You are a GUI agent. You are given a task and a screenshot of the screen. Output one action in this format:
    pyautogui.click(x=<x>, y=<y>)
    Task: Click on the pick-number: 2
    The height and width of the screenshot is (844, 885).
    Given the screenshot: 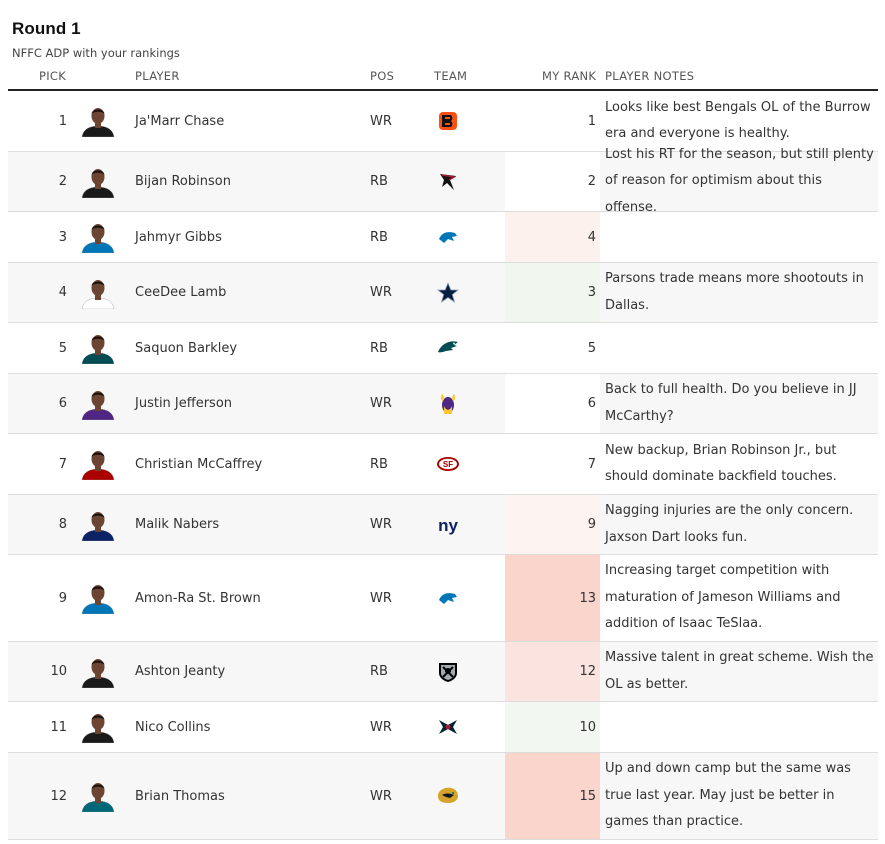 What is the action you would take?
    pyautogui.click(x=62, y=181)
    